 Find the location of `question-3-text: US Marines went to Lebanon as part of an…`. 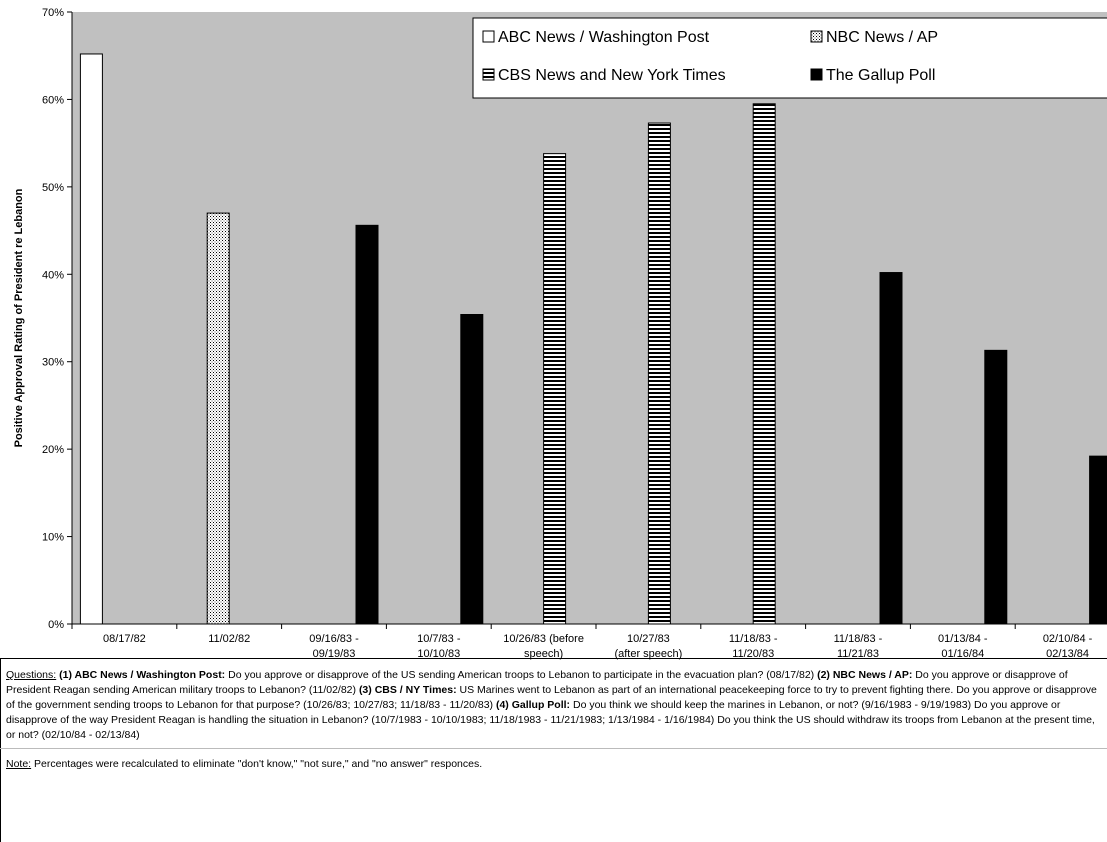

question-3-text: US Marines went to Lebanon as part of an… is located at coordinates (551, 697).